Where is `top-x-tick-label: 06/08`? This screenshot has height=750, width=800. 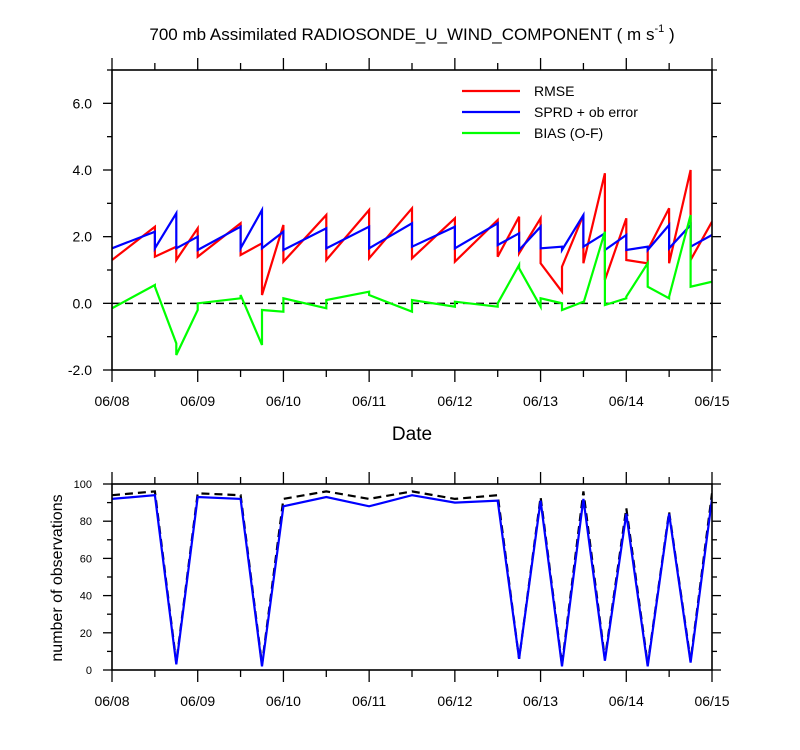
top-x-tick-label: 06/08 is located at coordinates (111, 401).